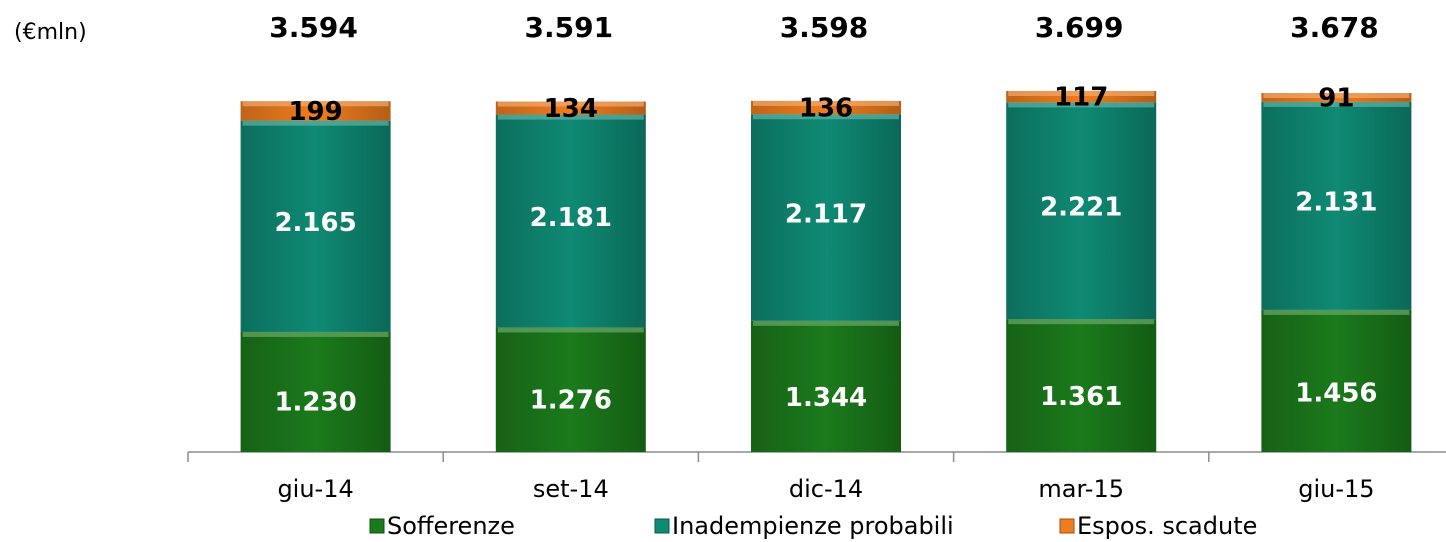  I want to click on data-label: 199, so click(315, 112).